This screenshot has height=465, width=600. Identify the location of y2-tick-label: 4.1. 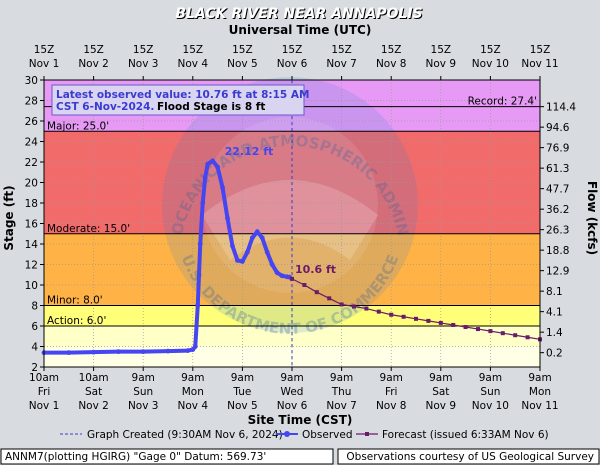
(554, 313).